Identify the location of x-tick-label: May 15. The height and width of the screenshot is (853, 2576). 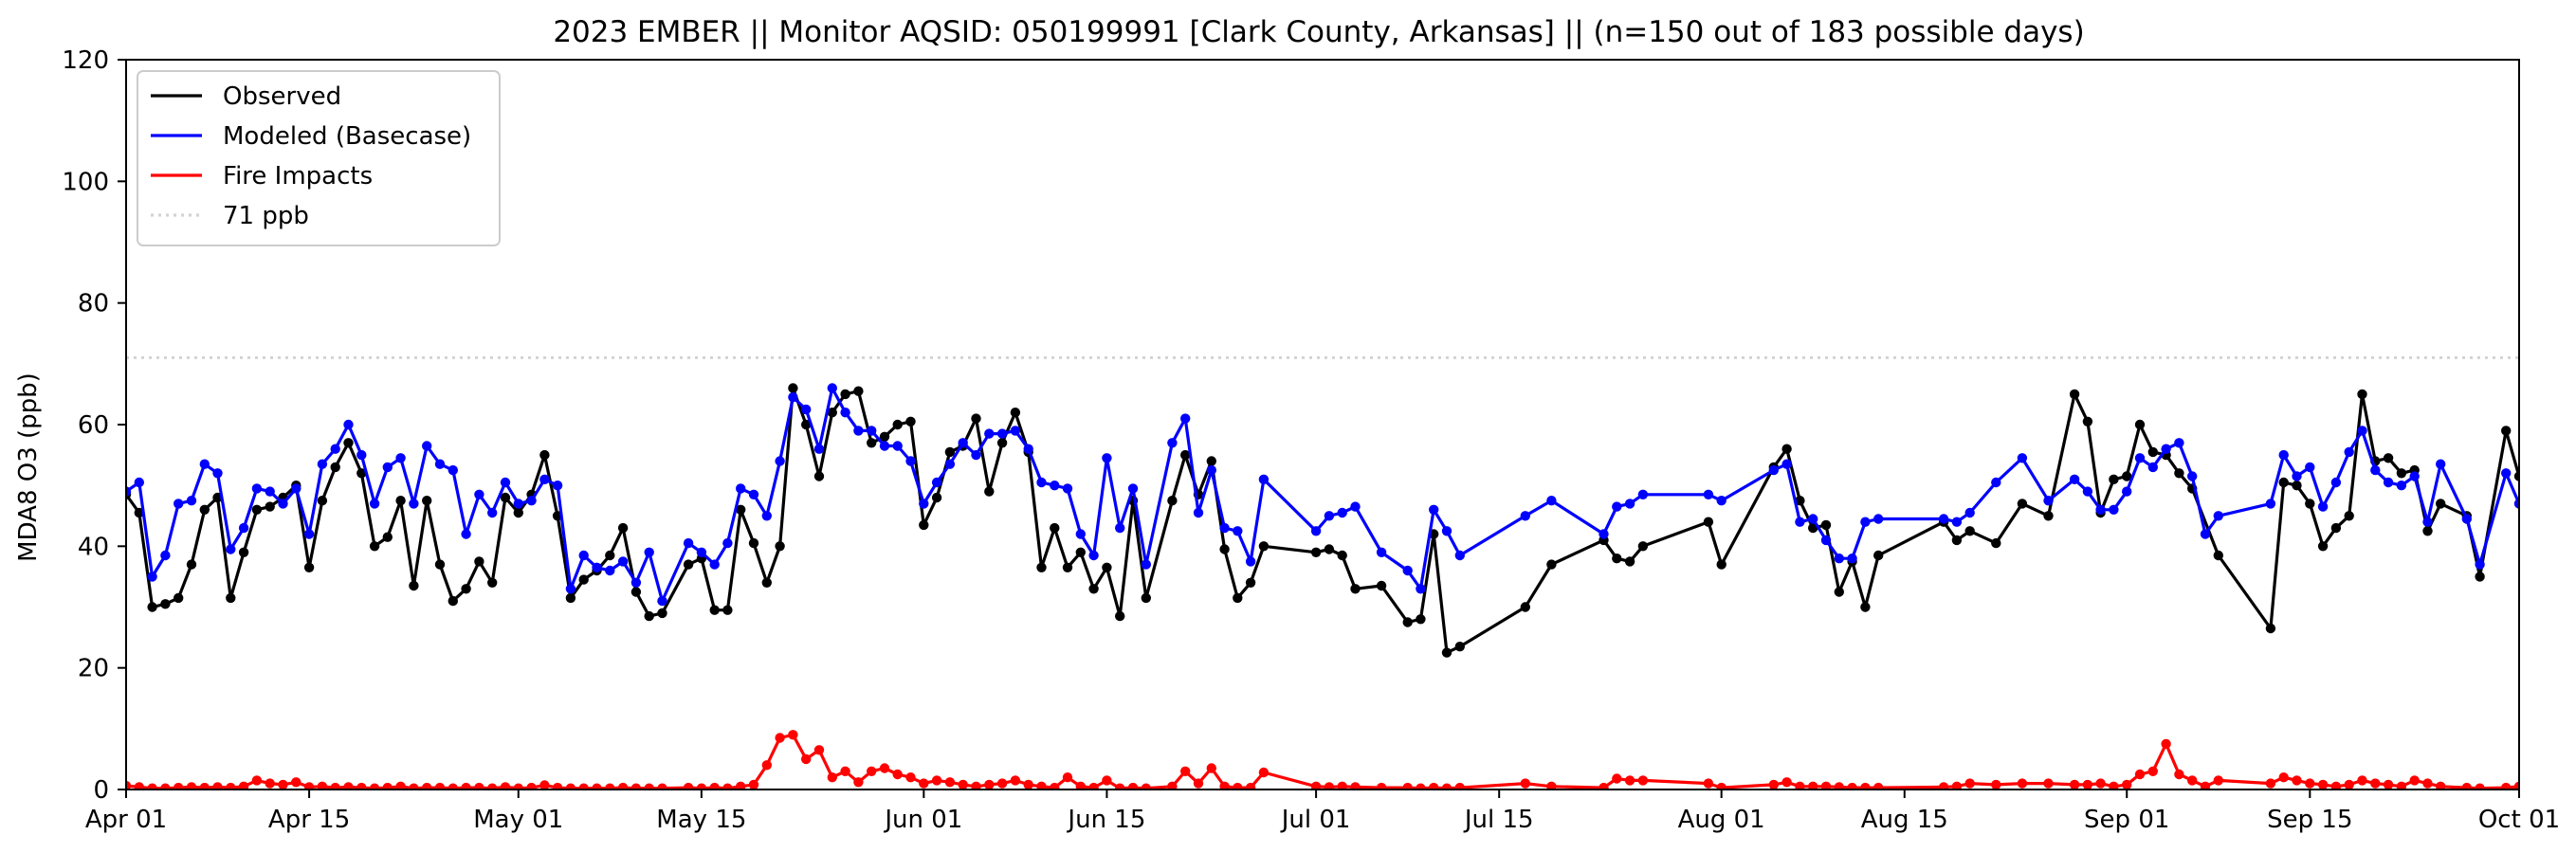
(701, 820).